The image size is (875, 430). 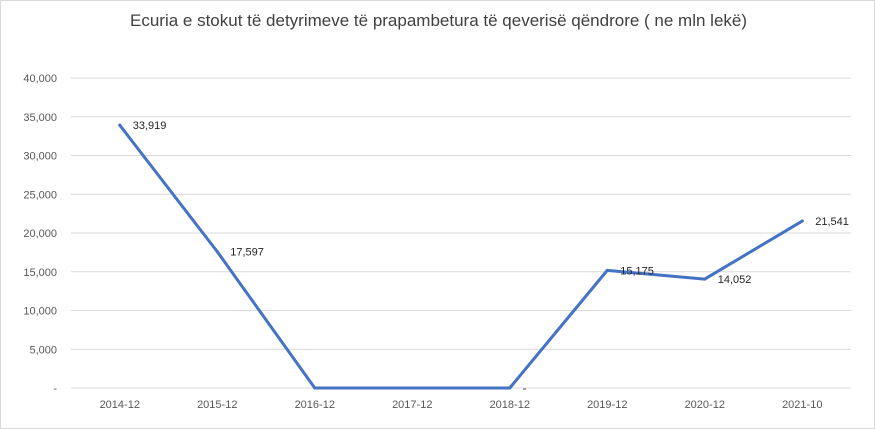 What do you see at coordinates (510, 405) in the screenshot?
I see `x-tick-label: 2018-12` at bounding box center [510, 405].